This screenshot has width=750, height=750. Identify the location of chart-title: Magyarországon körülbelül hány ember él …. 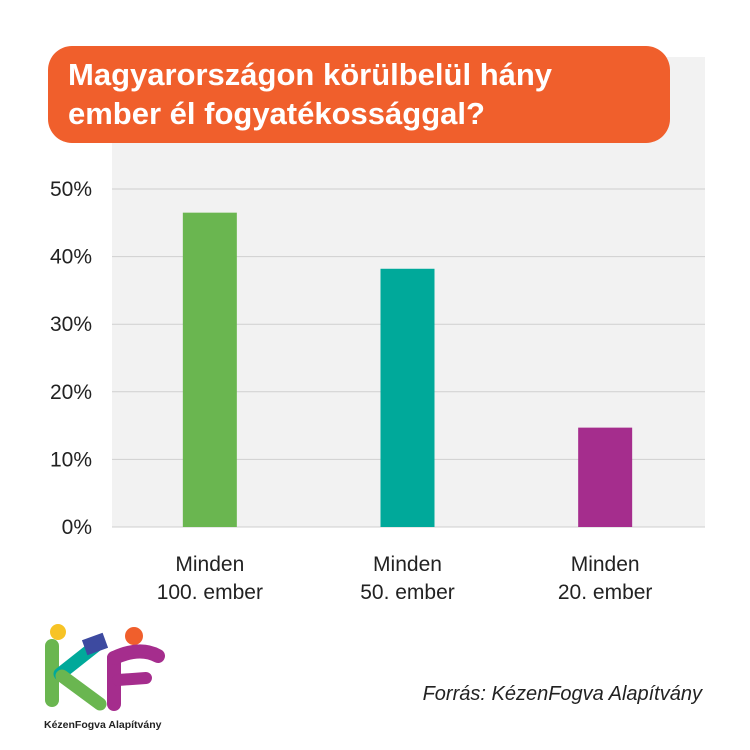
(359, 94).